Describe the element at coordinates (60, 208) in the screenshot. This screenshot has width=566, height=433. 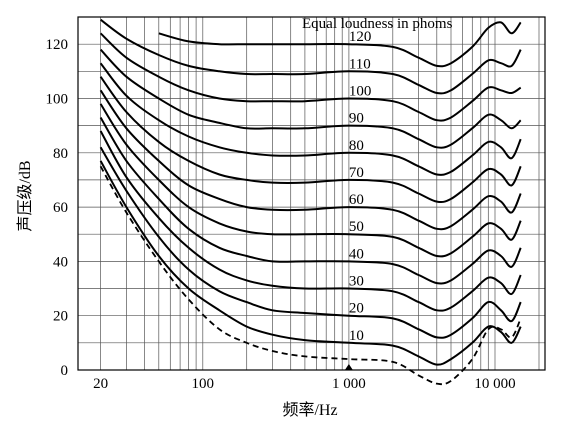
I see `y-tick-label: 60` at that location.